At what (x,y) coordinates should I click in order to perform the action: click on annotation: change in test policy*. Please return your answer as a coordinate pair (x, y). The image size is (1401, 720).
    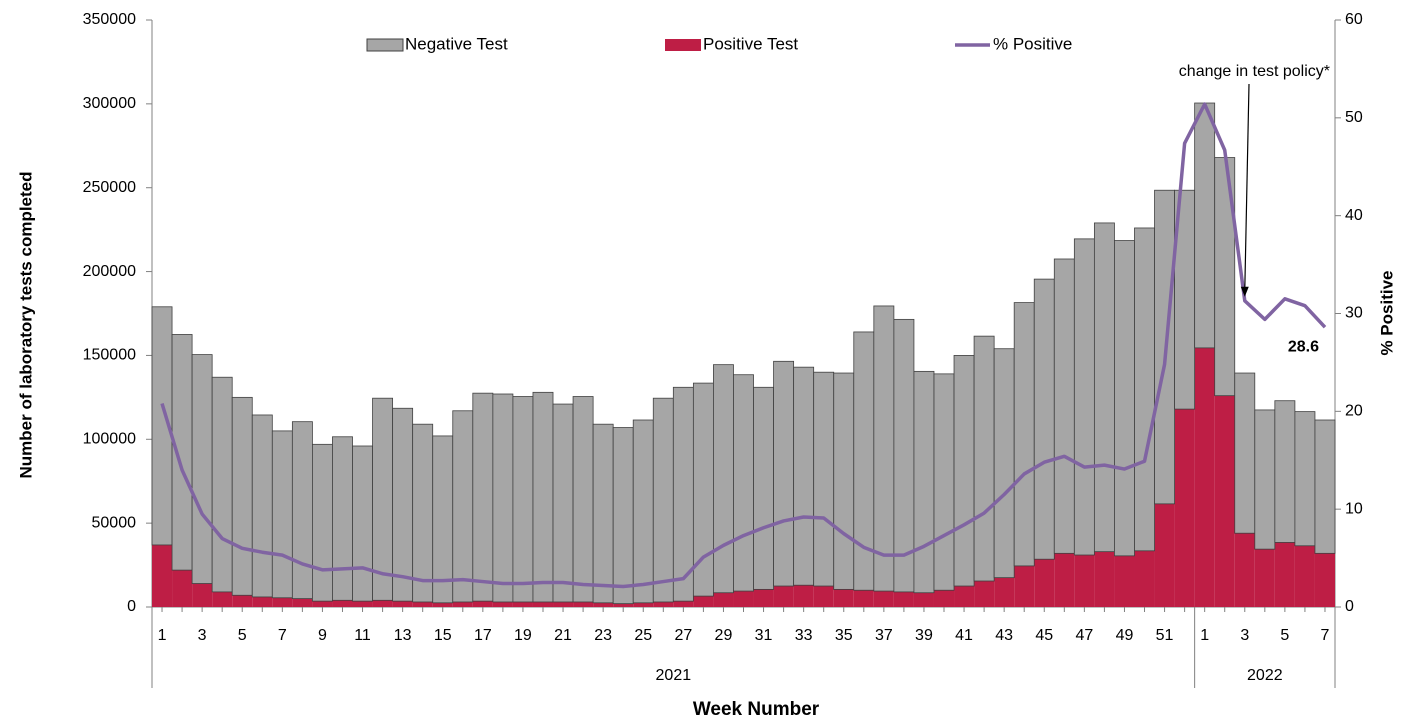
    Looking at the image, I should click on (1254, 71).